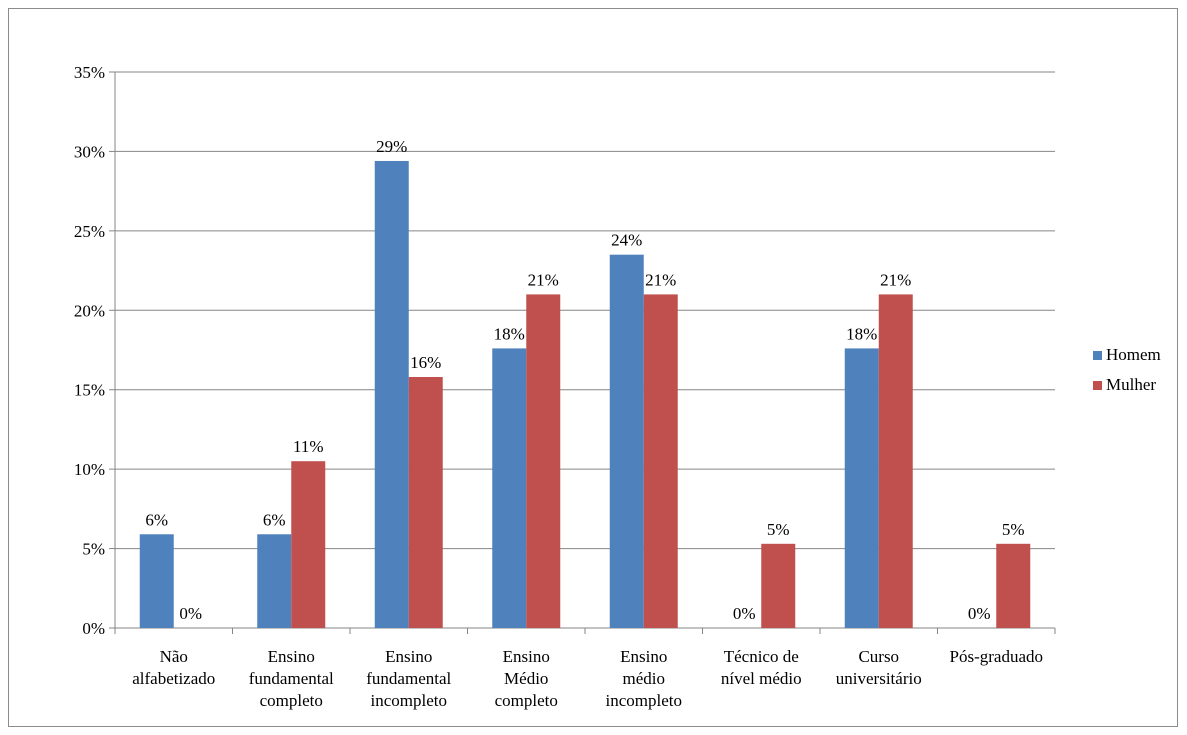 The width and height of the screenshot is (1187, 735). Describe the element at coordinates (93, 628) in the screenshot. I see `y-tick-label: 0%` at that location.